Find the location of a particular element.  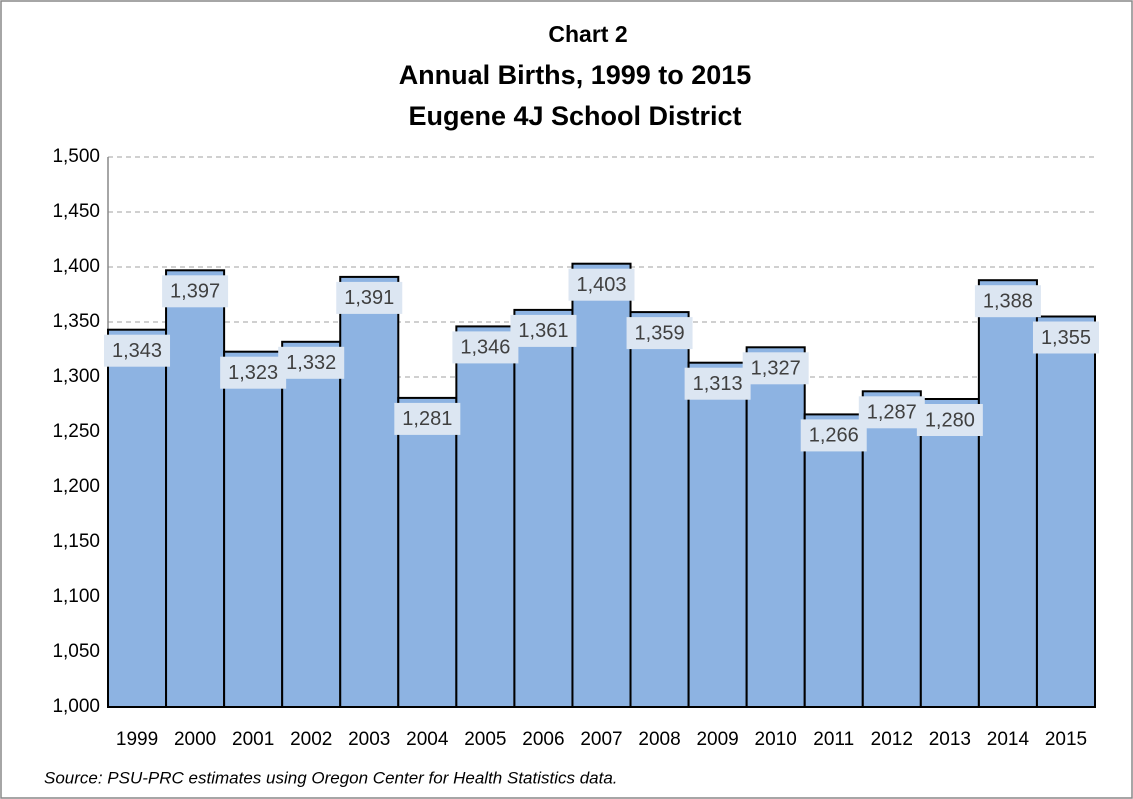

x-tick-label: 2011 is located at coordinates (833, 739).